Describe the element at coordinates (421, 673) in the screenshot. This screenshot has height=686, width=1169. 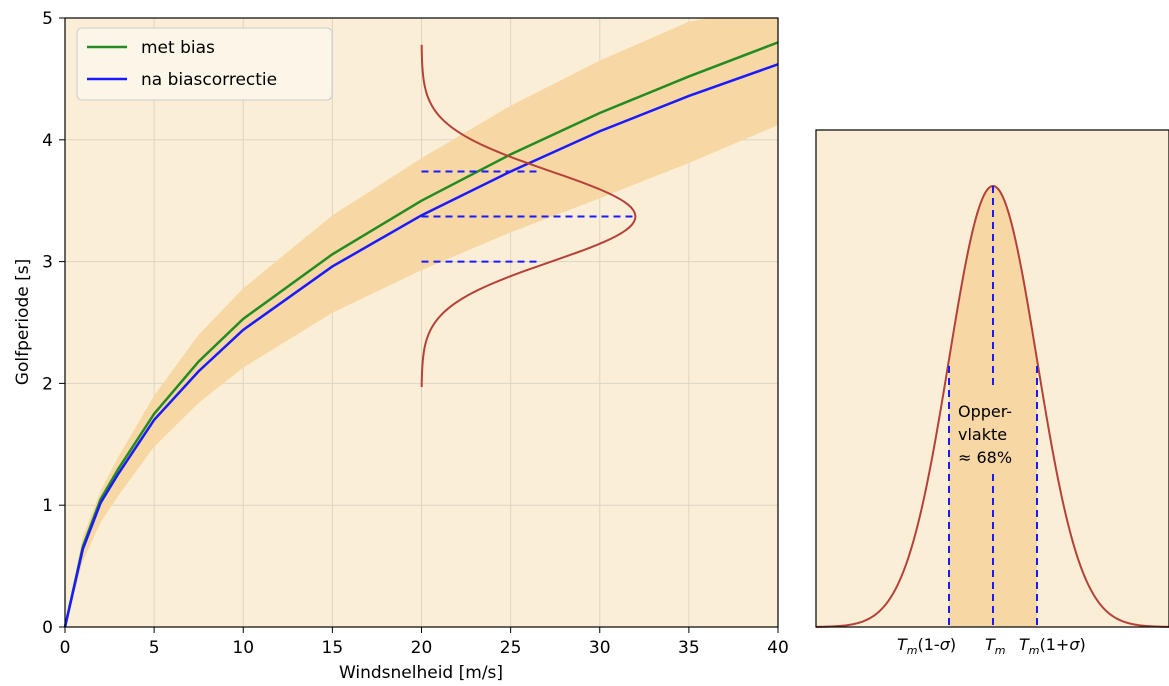
I see `x-axis-label: Windsnelheid [m/s]` at that location.